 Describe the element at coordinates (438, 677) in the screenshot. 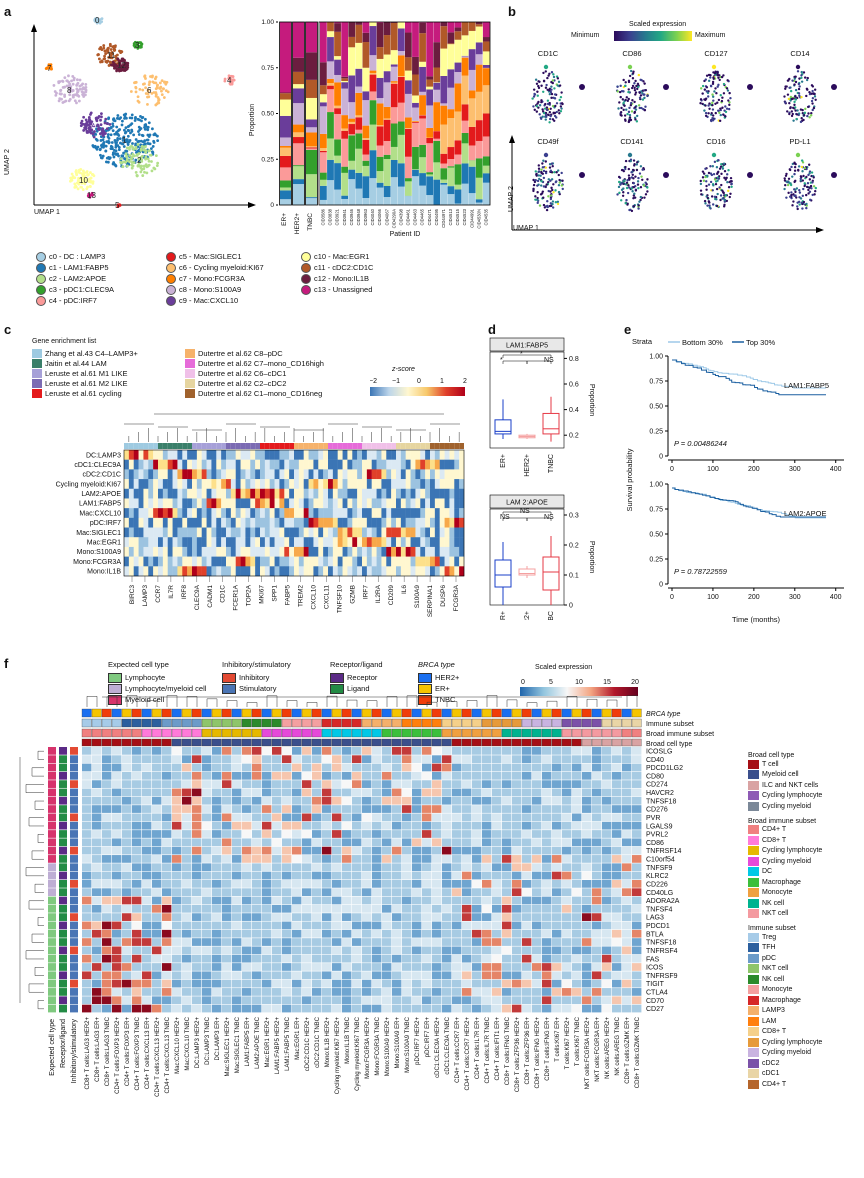

I see `legend-item: HER2+` at that location.